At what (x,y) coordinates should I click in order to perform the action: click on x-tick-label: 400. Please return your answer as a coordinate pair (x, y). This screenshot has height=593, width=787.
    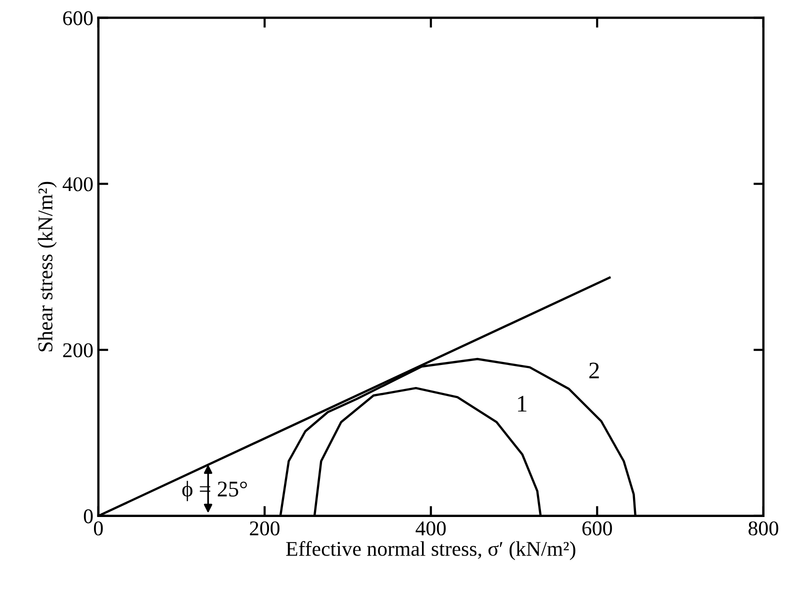
    Looking at the image, I should click on (431, 528).